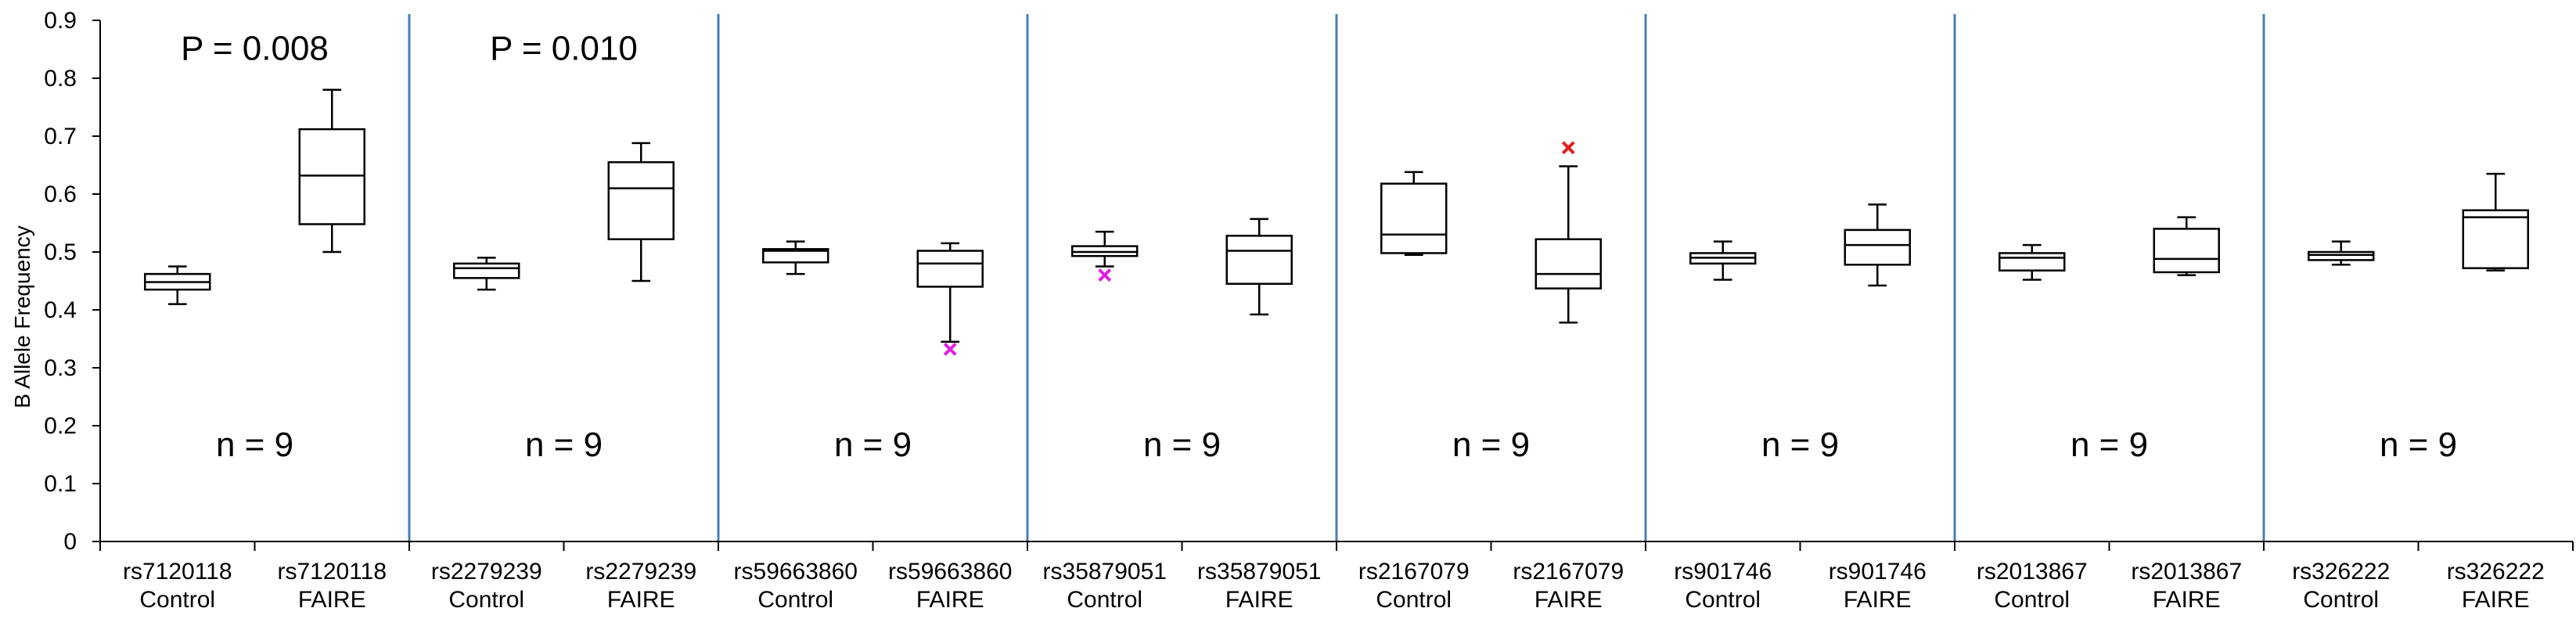 This screenshot has height=626, width=2576. I want to click on box-rs901746-control, so click(1723, 260).